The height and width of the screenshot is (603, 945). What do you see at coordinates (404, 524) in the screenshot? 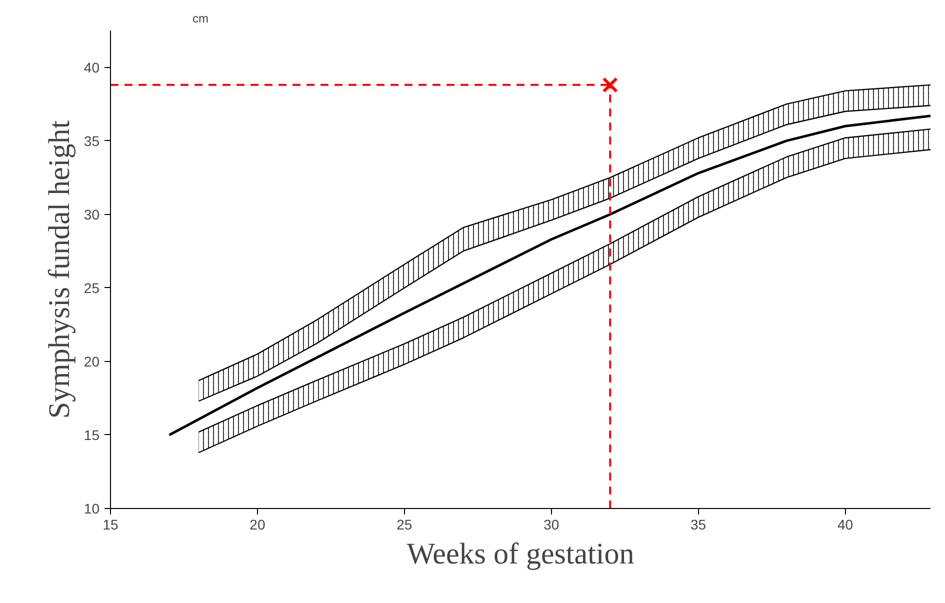
I see `x-tick-label: 25` at bounding box center [404, 524].